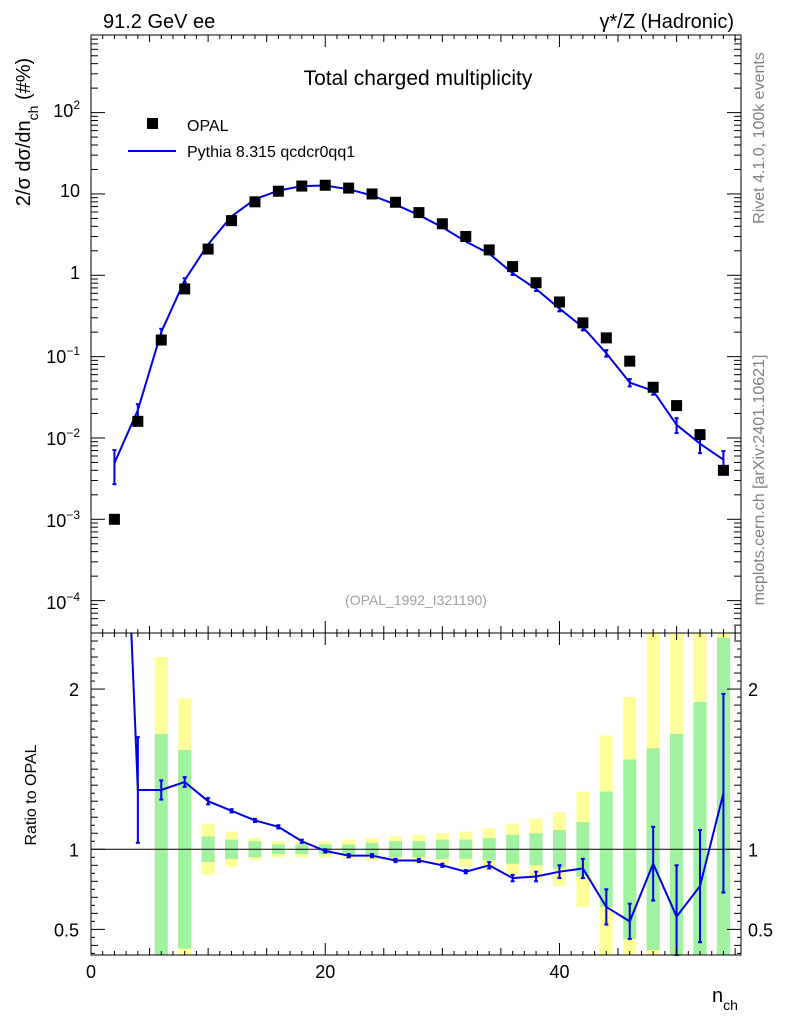 The height and width of the screenshot is (1029, 786). What do you see at coordinates (152, 123) in the screenshot?
I see `legend-data-marker` at bounding box center [152, 123].